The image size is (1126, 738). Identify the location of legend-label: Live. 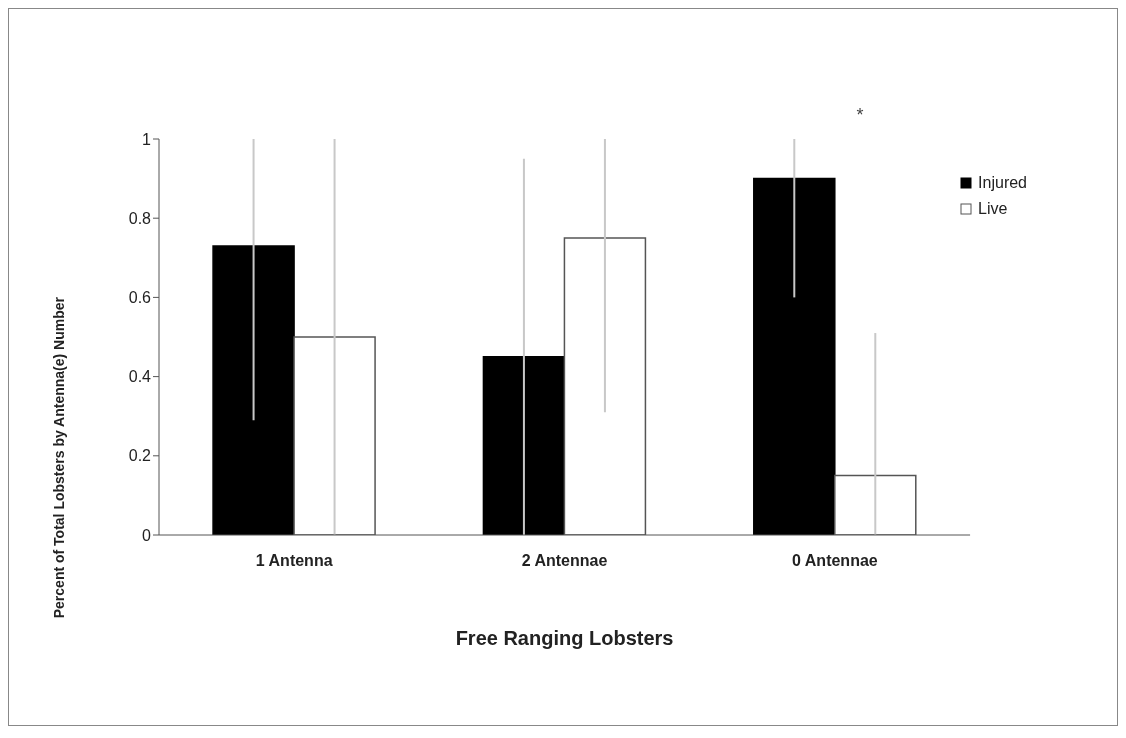
(993, 209).